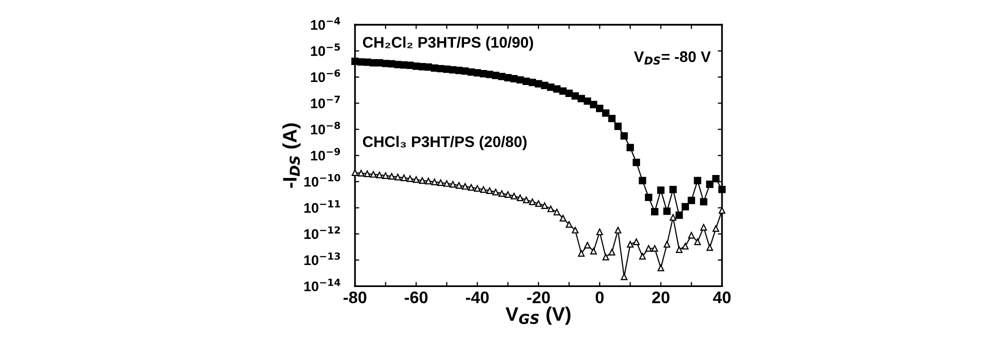 The width and height of the screenshot is (1000, 344). Describe the element at coordinates (448, 43) in the screenshot. I see `annotation: CH₂Cl₂ P3HT/PS (10/90)` at that location.